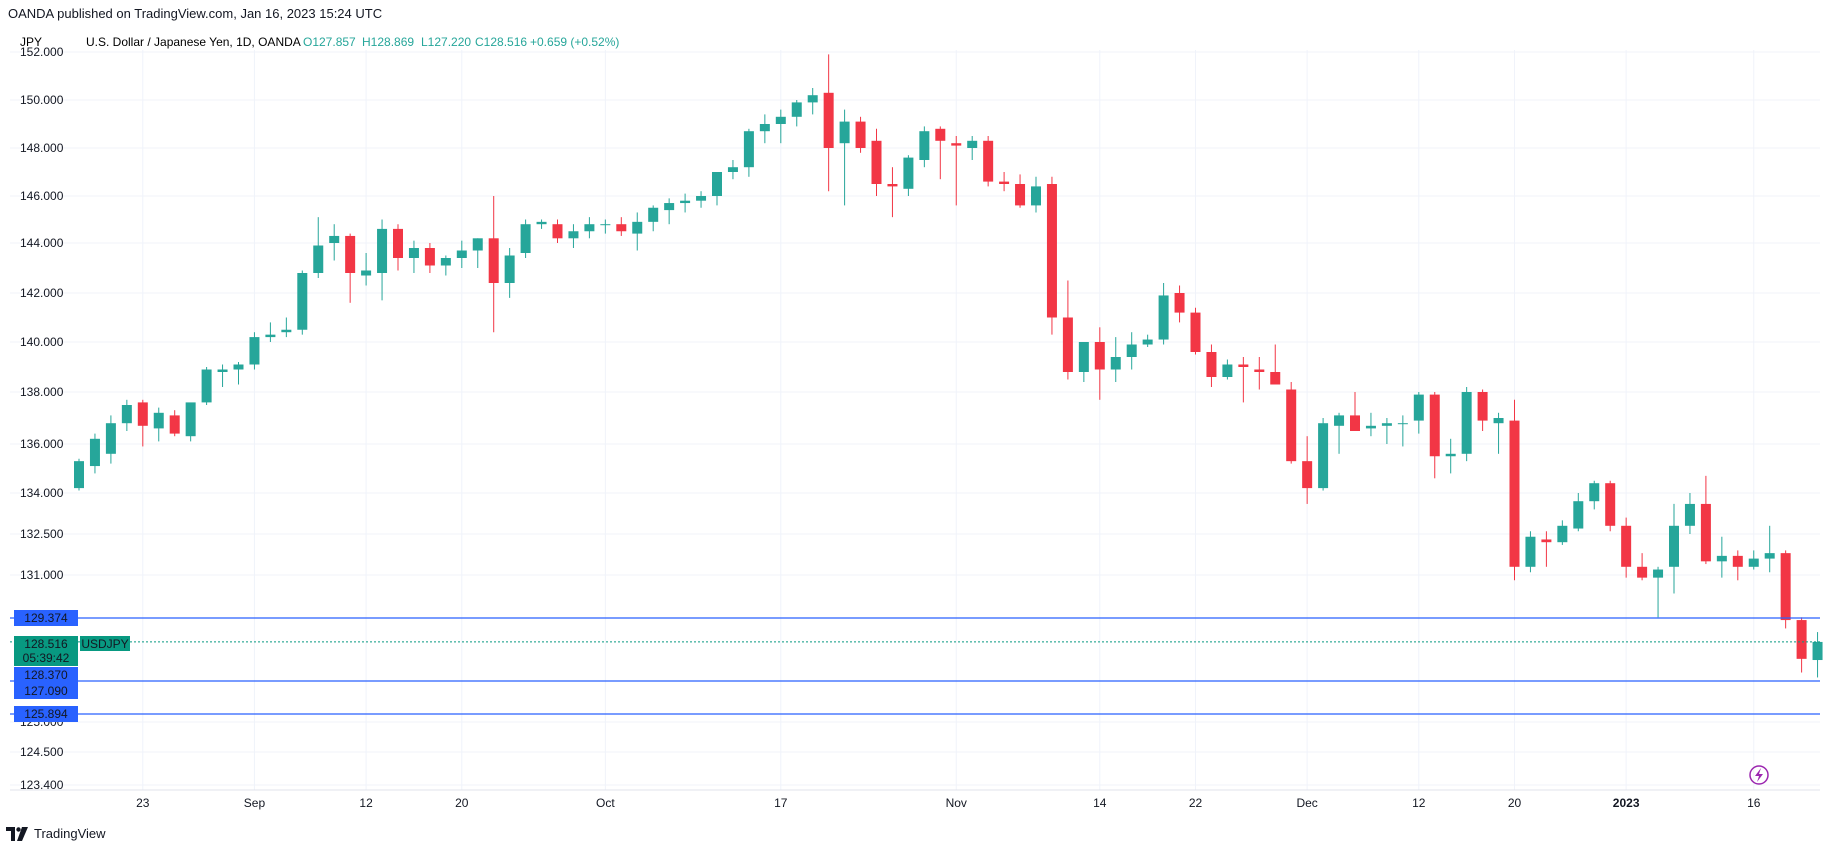 Image resolution: width=1834 pixels, height=850 pixels. I want to click on svg-text: 128.370, so click(46, 675).